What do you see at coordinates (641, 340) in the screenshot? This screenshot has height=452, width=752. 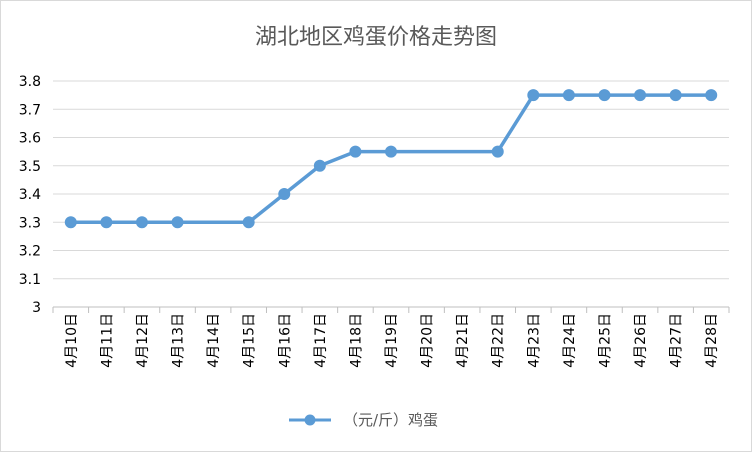 I see `x-tick-label: 4月26日` at bounding box center [641, 340].